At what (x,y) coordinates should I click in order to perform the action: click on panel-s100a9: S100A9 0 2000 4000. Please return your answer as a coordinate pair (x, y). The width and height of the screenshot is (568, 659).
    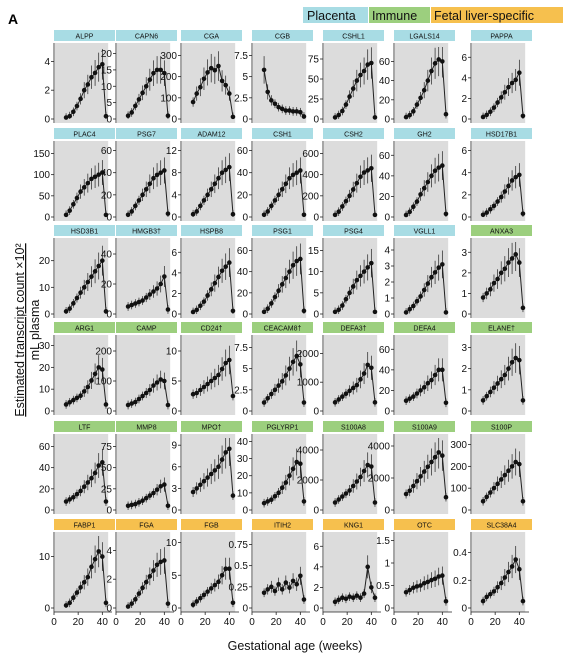
    Looking at the image, I should click on (411, 469).